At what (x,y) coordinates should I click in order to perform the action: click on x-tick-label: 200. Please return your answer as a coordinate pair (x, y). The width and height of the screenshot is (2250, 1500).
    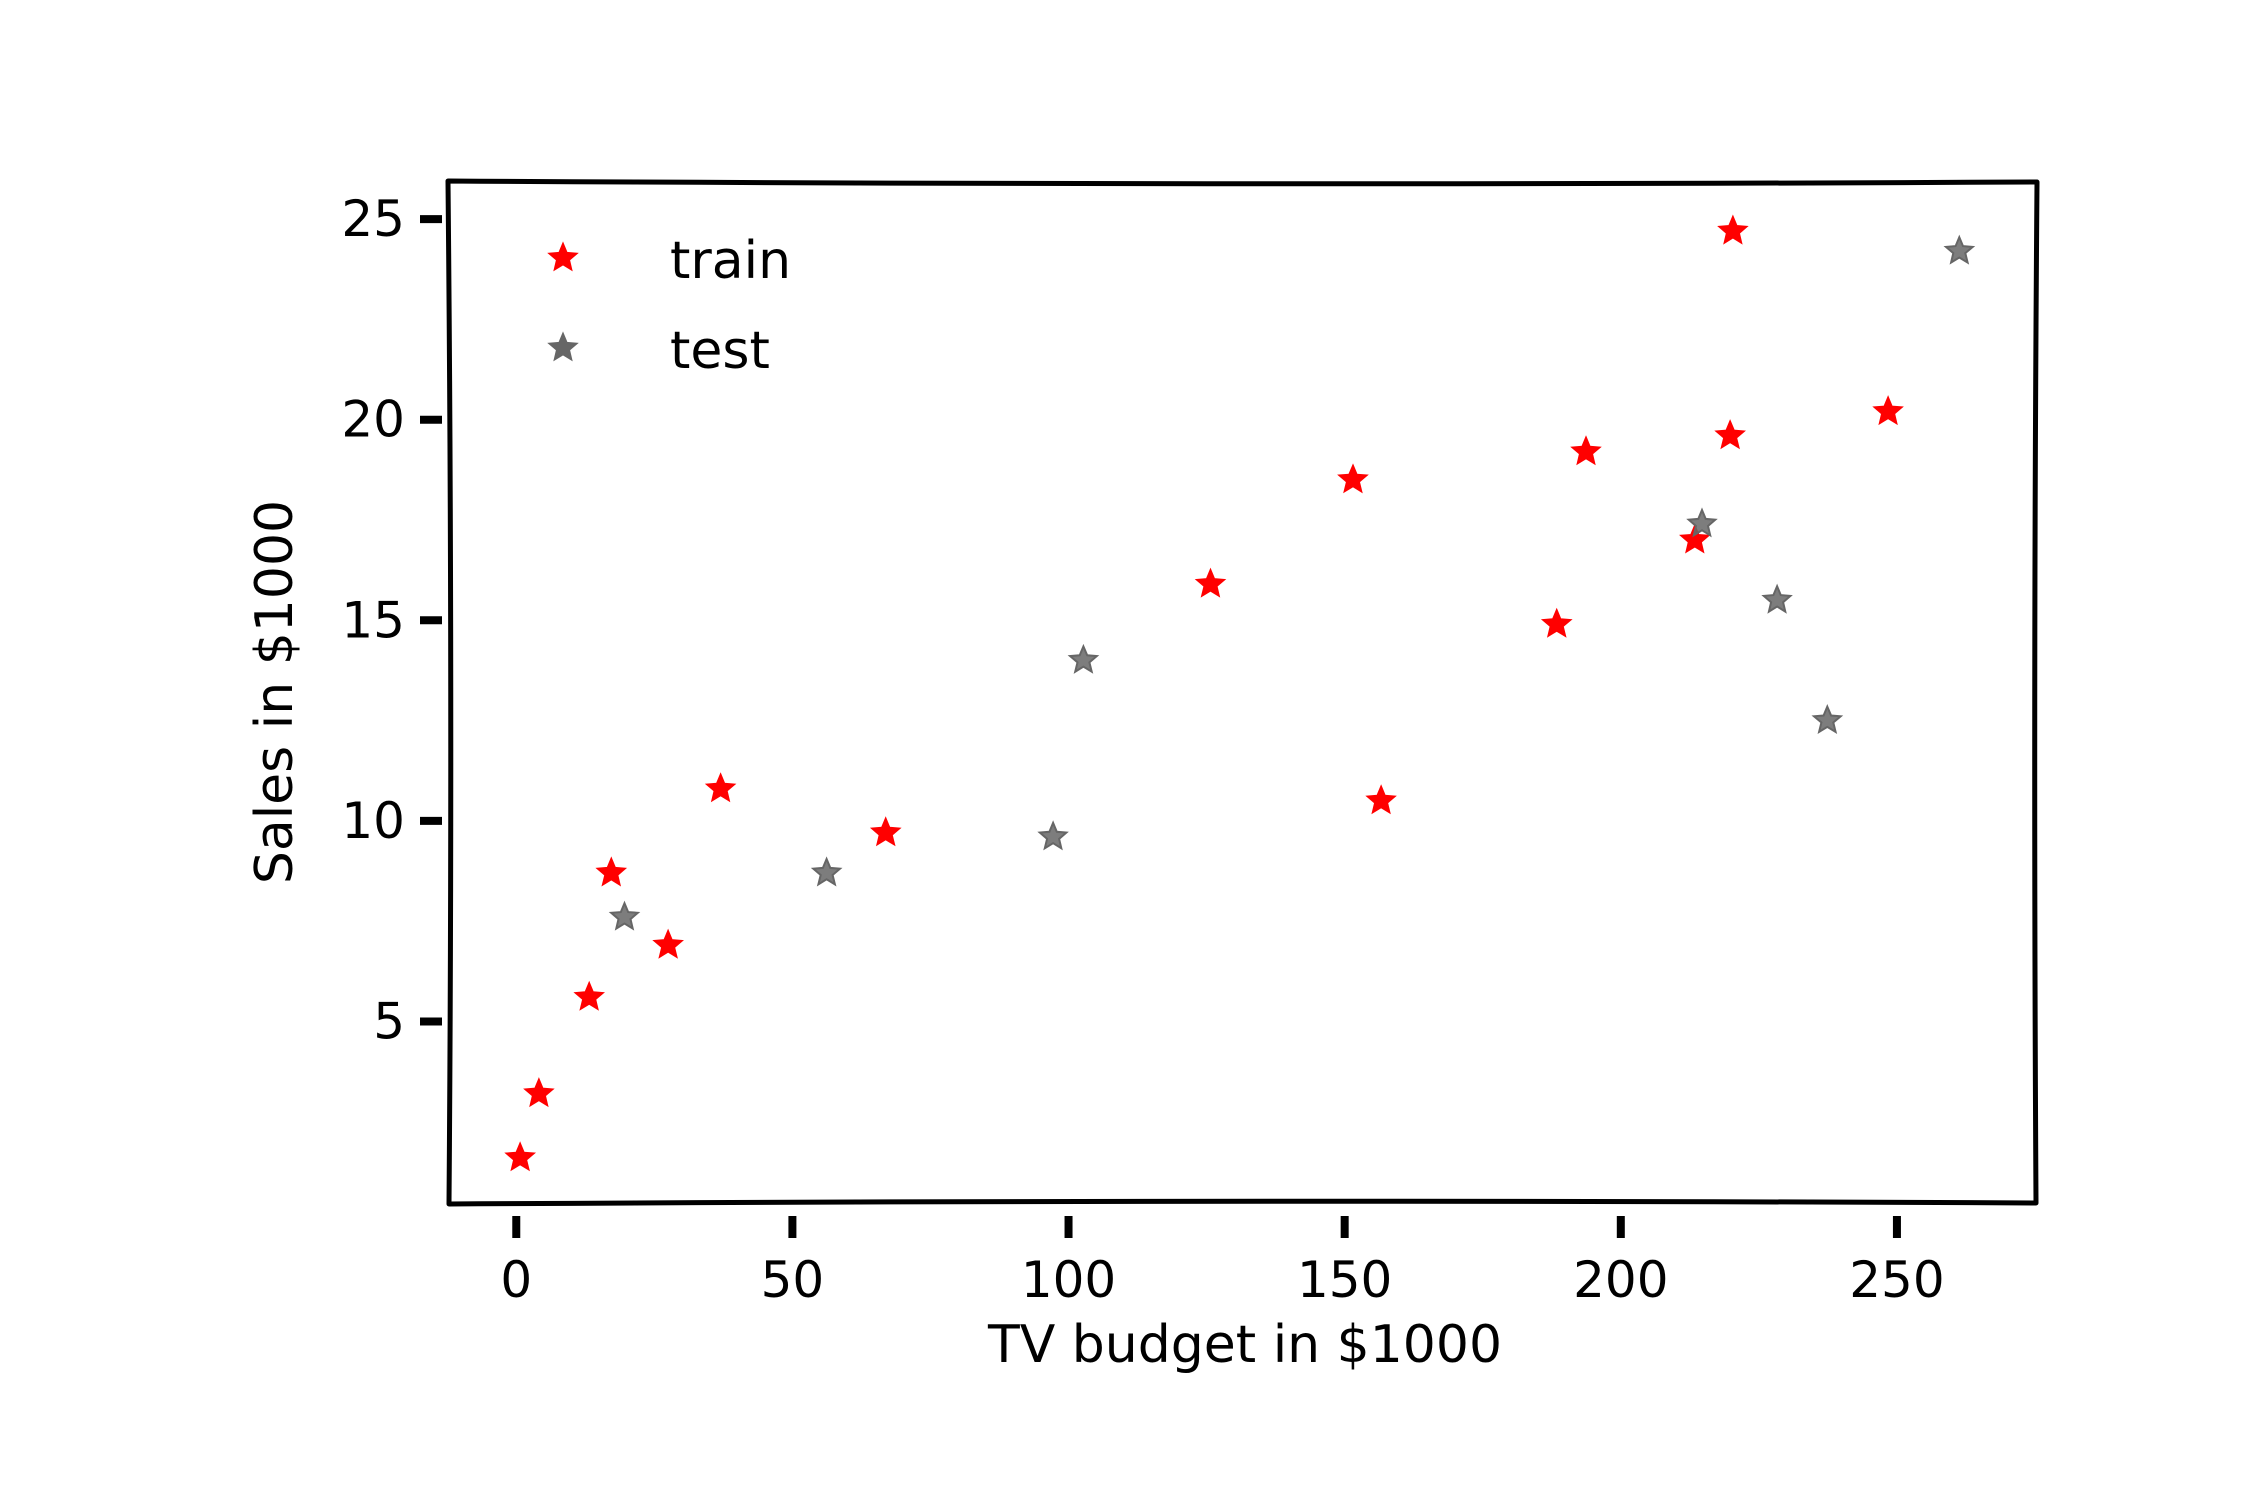
    Looking at the image, I should click on (1620, 1280).